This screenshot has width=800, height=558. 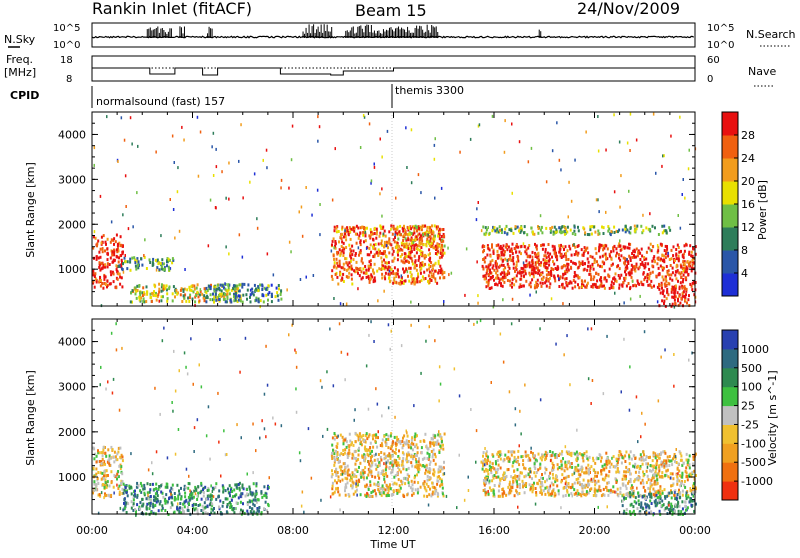 What do you see at coordinates (20, 72) in the screenshot?
I see `freq-label-line2: [MHz]` at bounding box center [20, 72].